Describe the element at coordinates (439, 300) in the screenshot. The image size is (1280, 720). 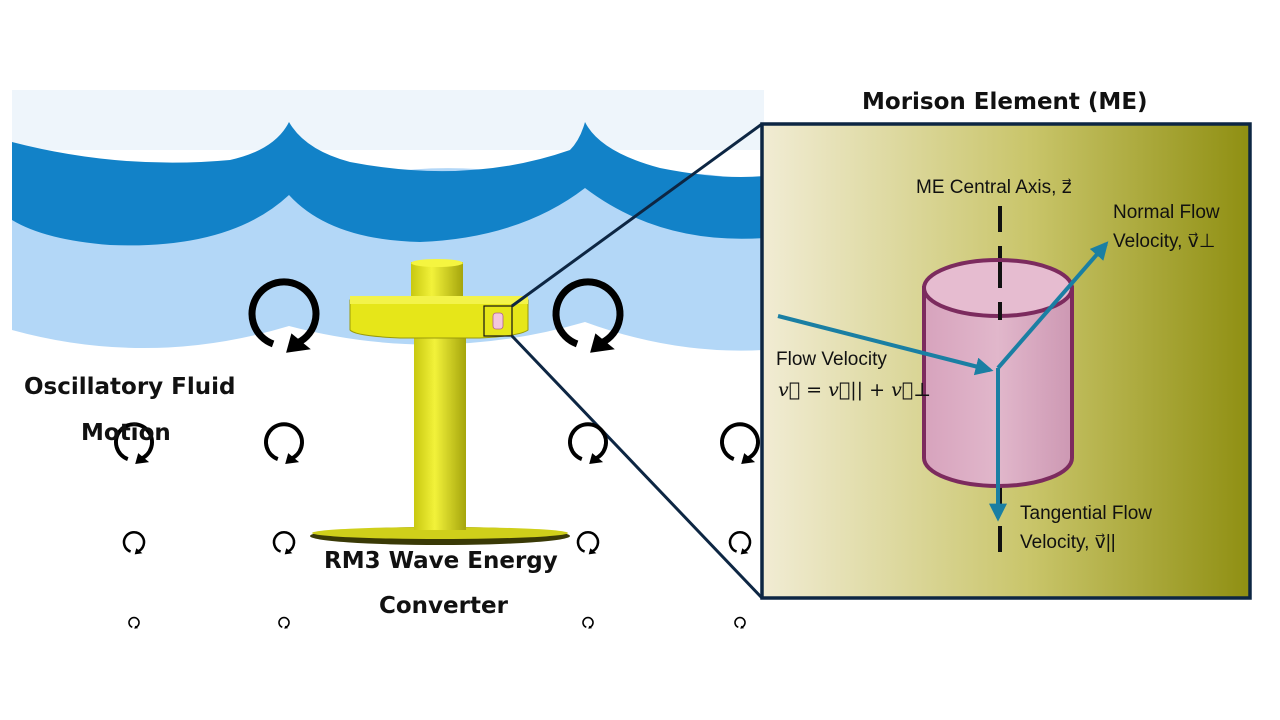
I see `float-top` at that location.